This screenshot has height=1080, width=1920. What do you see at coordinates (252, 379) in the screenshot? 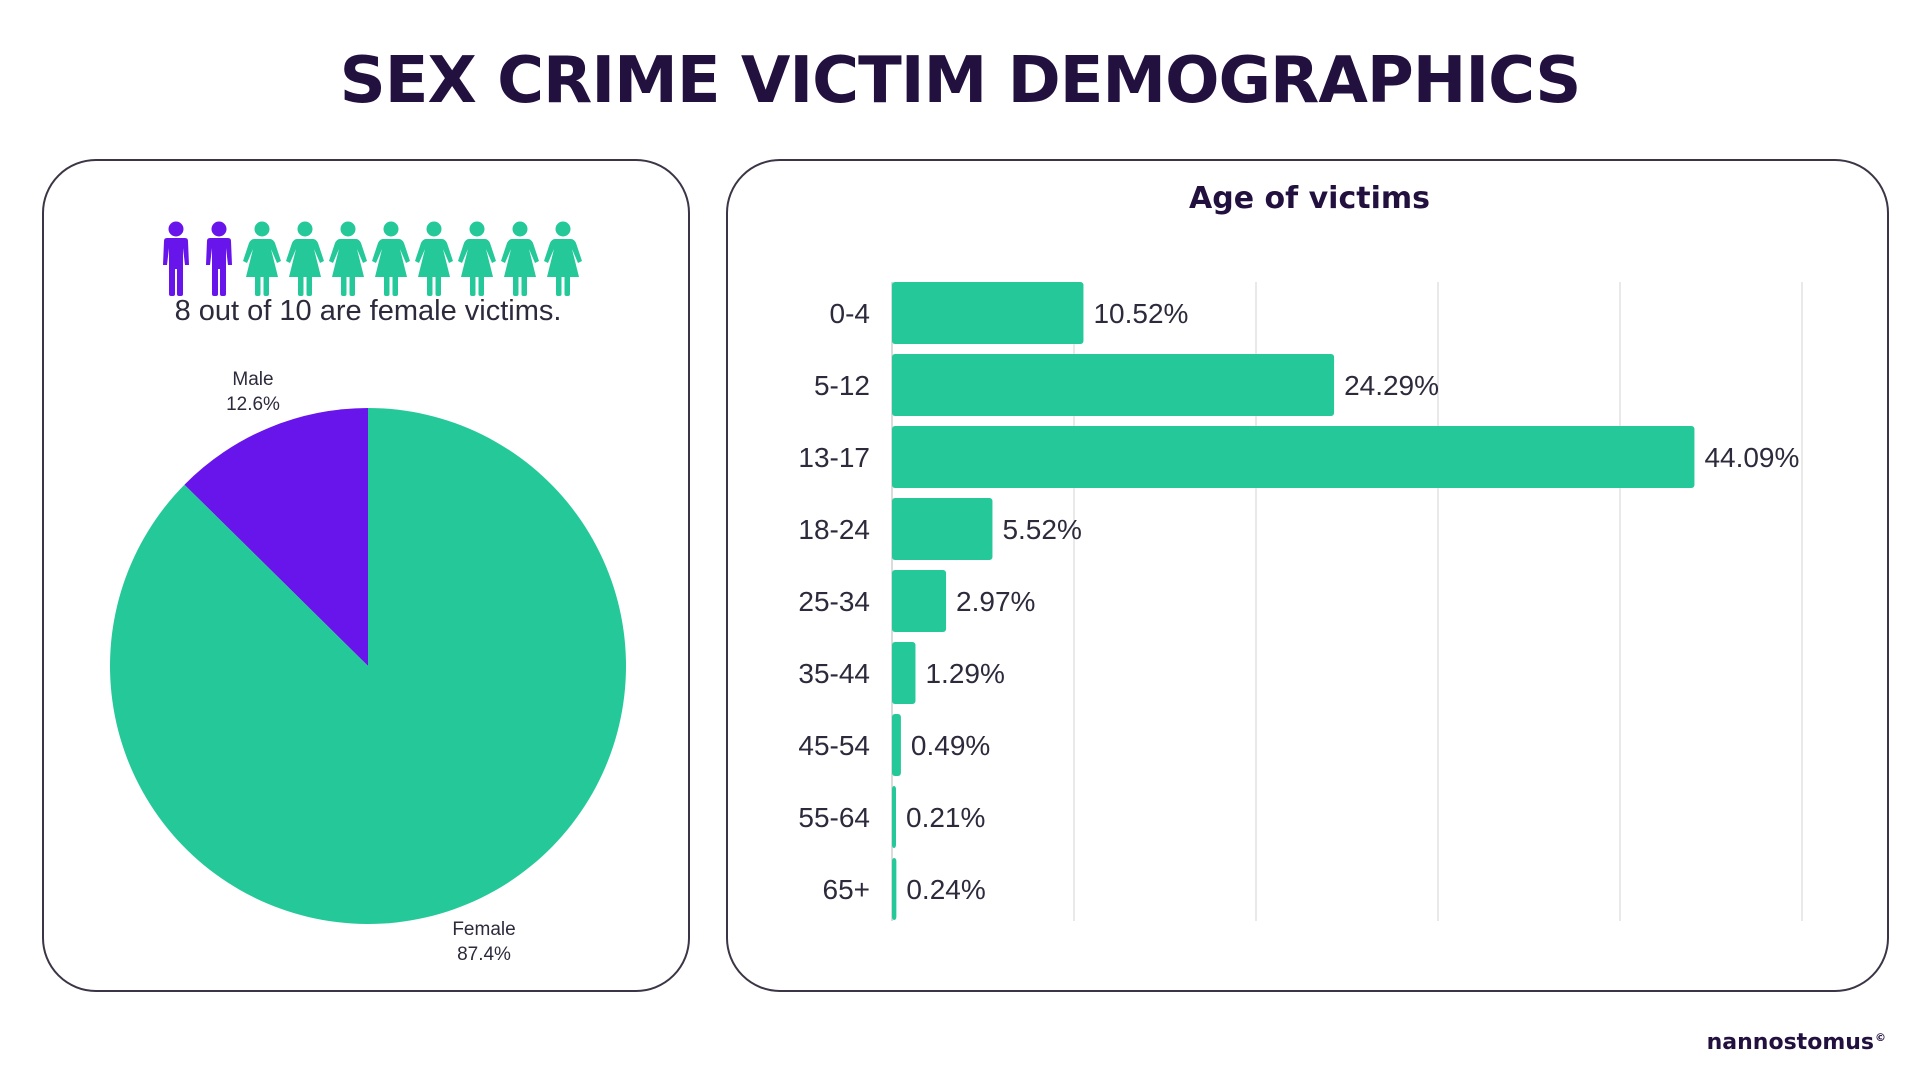
I see `pie-label-male: Male` at bounding box center [252, 379].